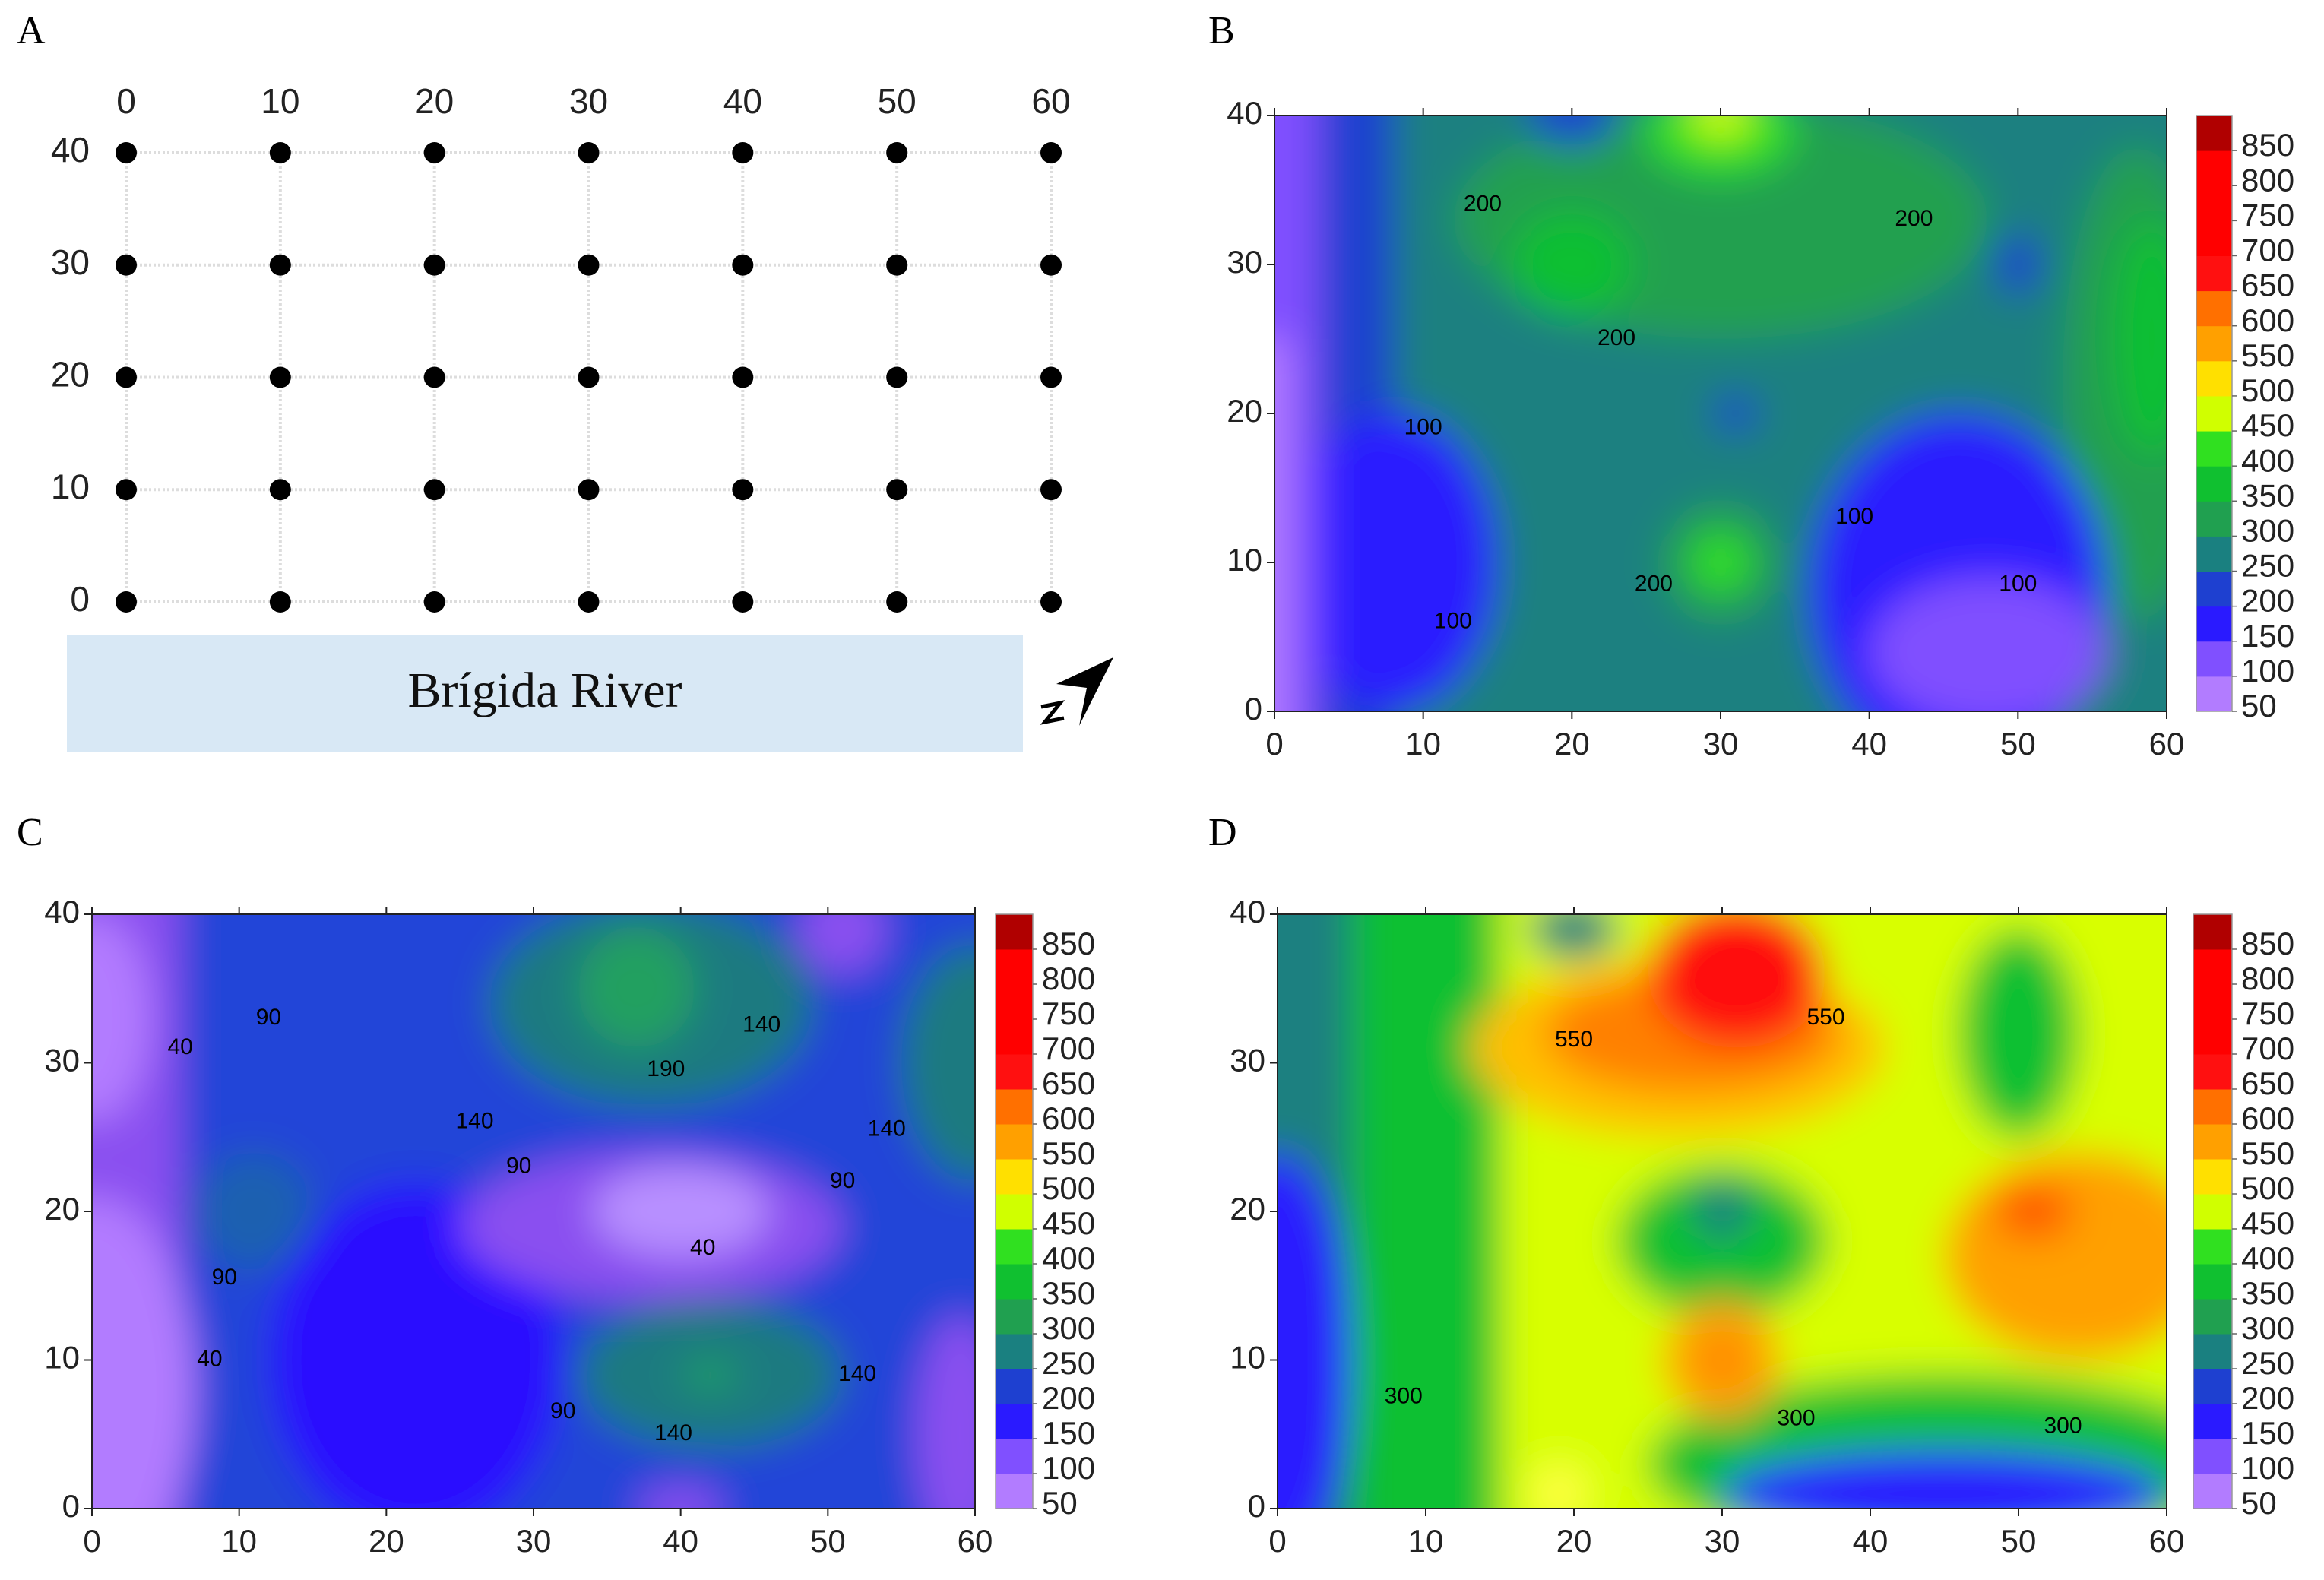 This screenshot has height=1580, width=2324. I want to click on contour-label: 90, so click(268, 1017).